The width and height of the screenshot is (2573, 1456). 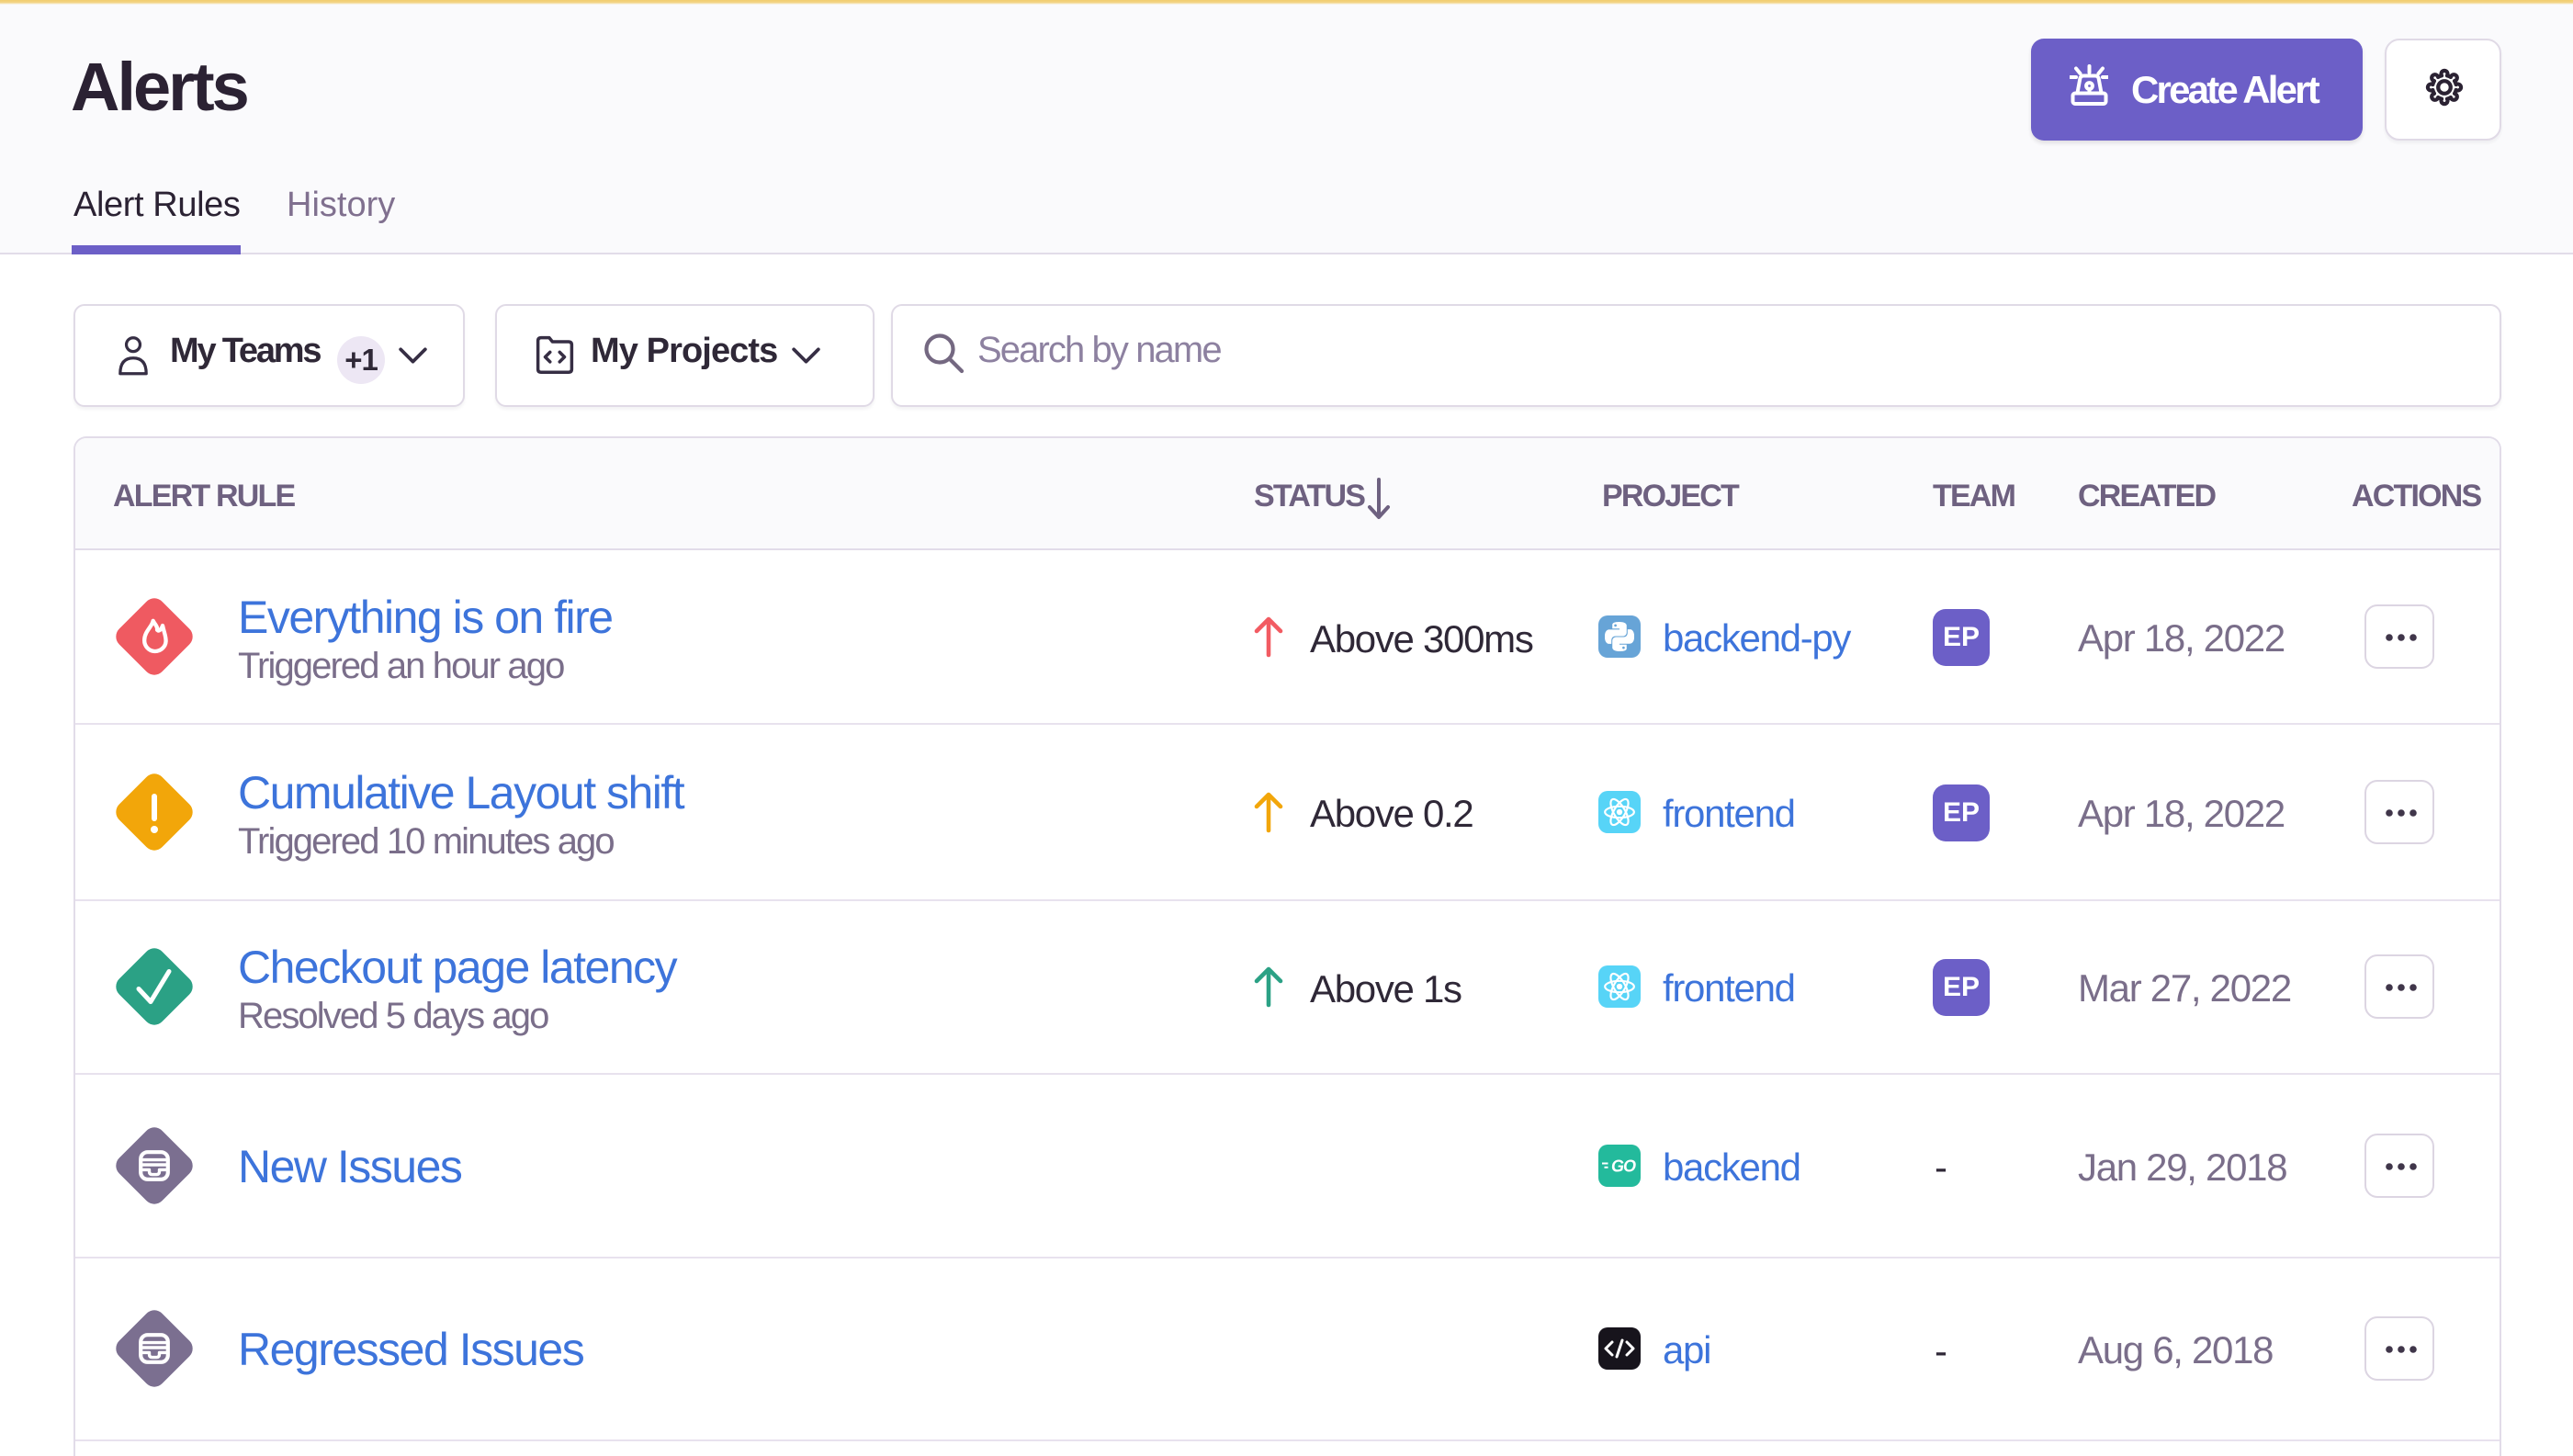 I want to click on svg-text: GO, so click(x=1623, y=1166).